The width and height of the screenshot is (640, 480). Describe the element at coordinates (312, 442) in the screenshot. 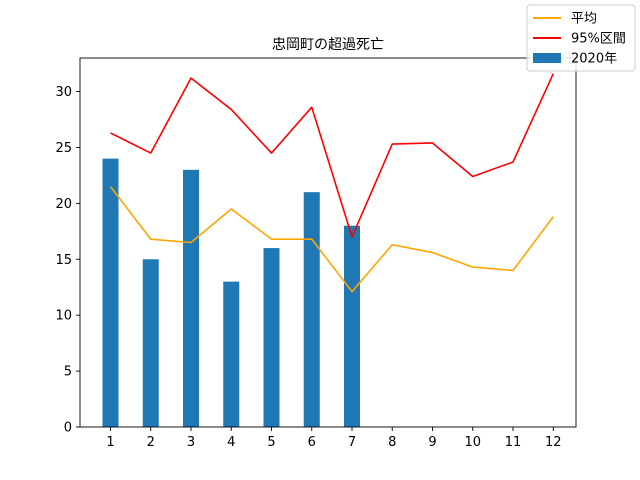

I see `x-tick-label-6: 6` at that location.